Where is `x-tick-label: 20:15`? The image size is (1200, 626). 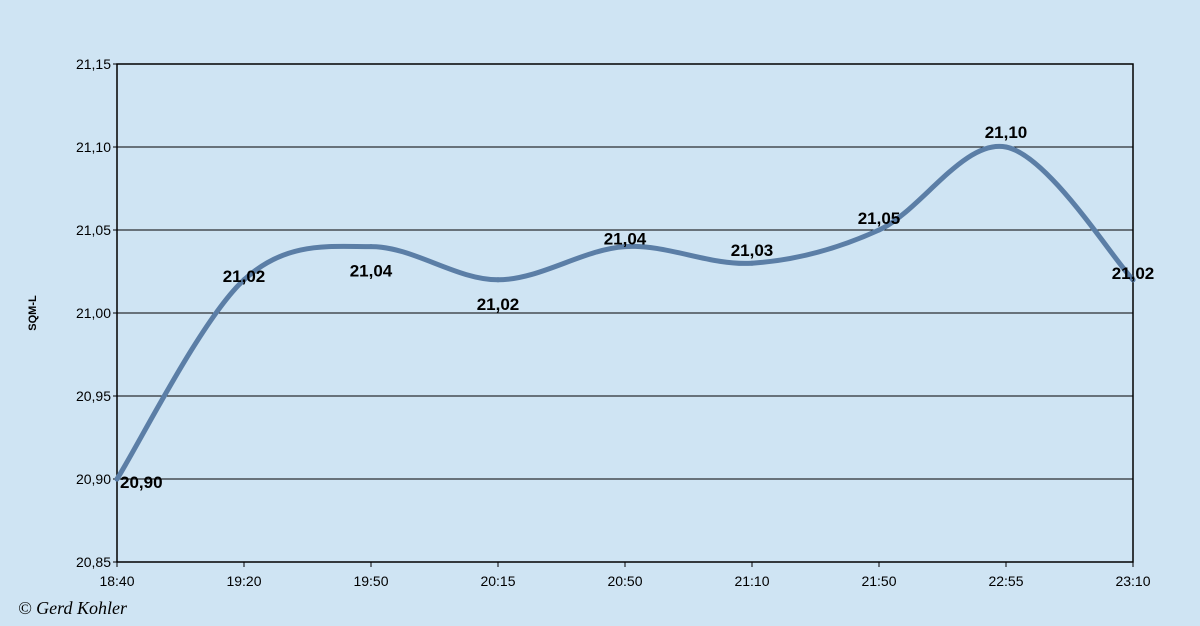 x-tick-label: 20:15 is located at coordinates (497, 581).